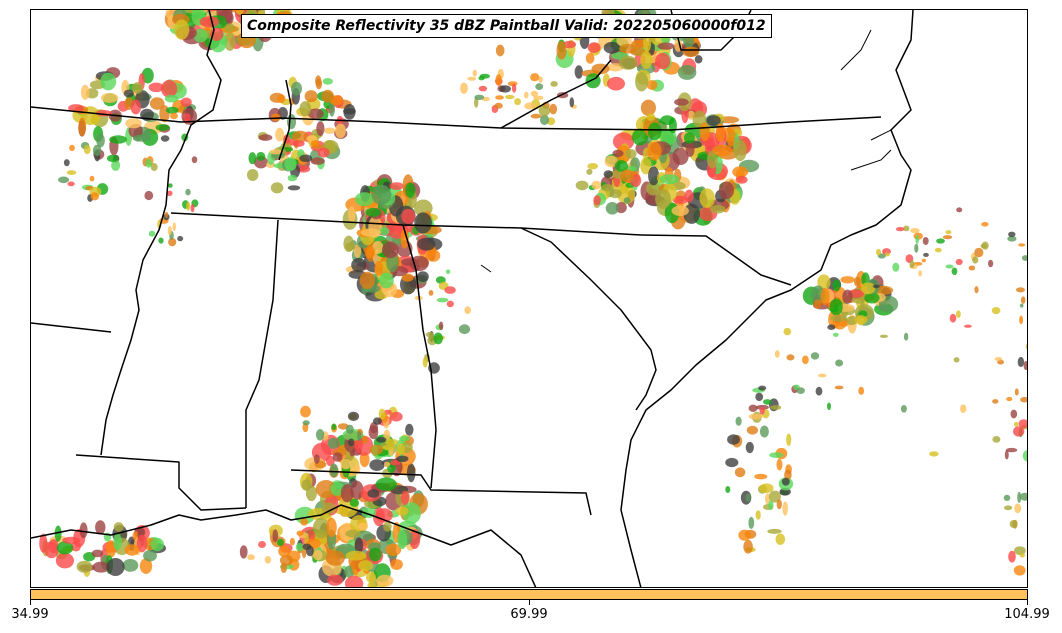  I want to click on colorbar, so click(529, 594).